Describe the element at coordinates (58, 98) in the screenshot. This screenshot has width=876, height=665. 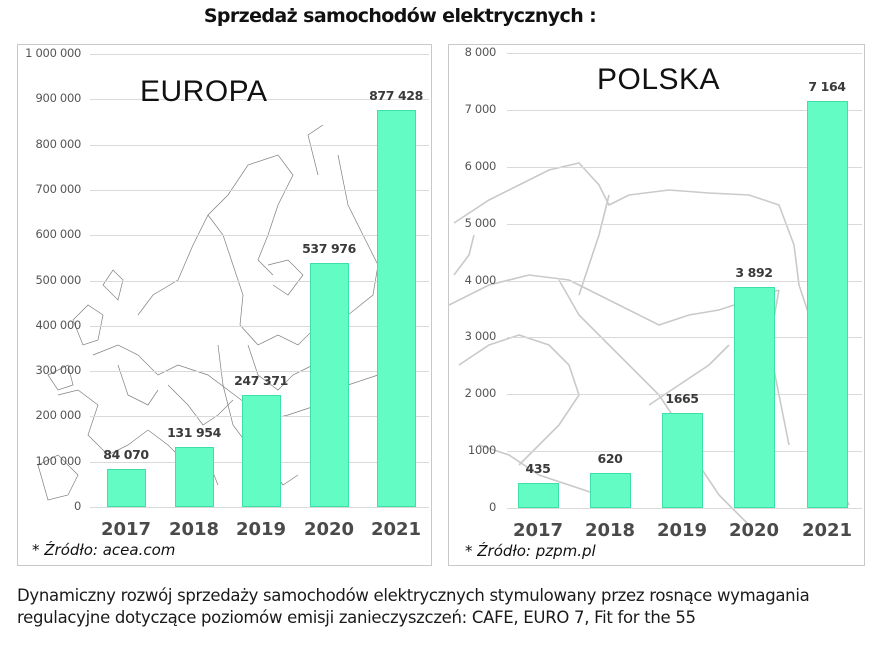
I see `y-tick-label: 900 000` at that location.